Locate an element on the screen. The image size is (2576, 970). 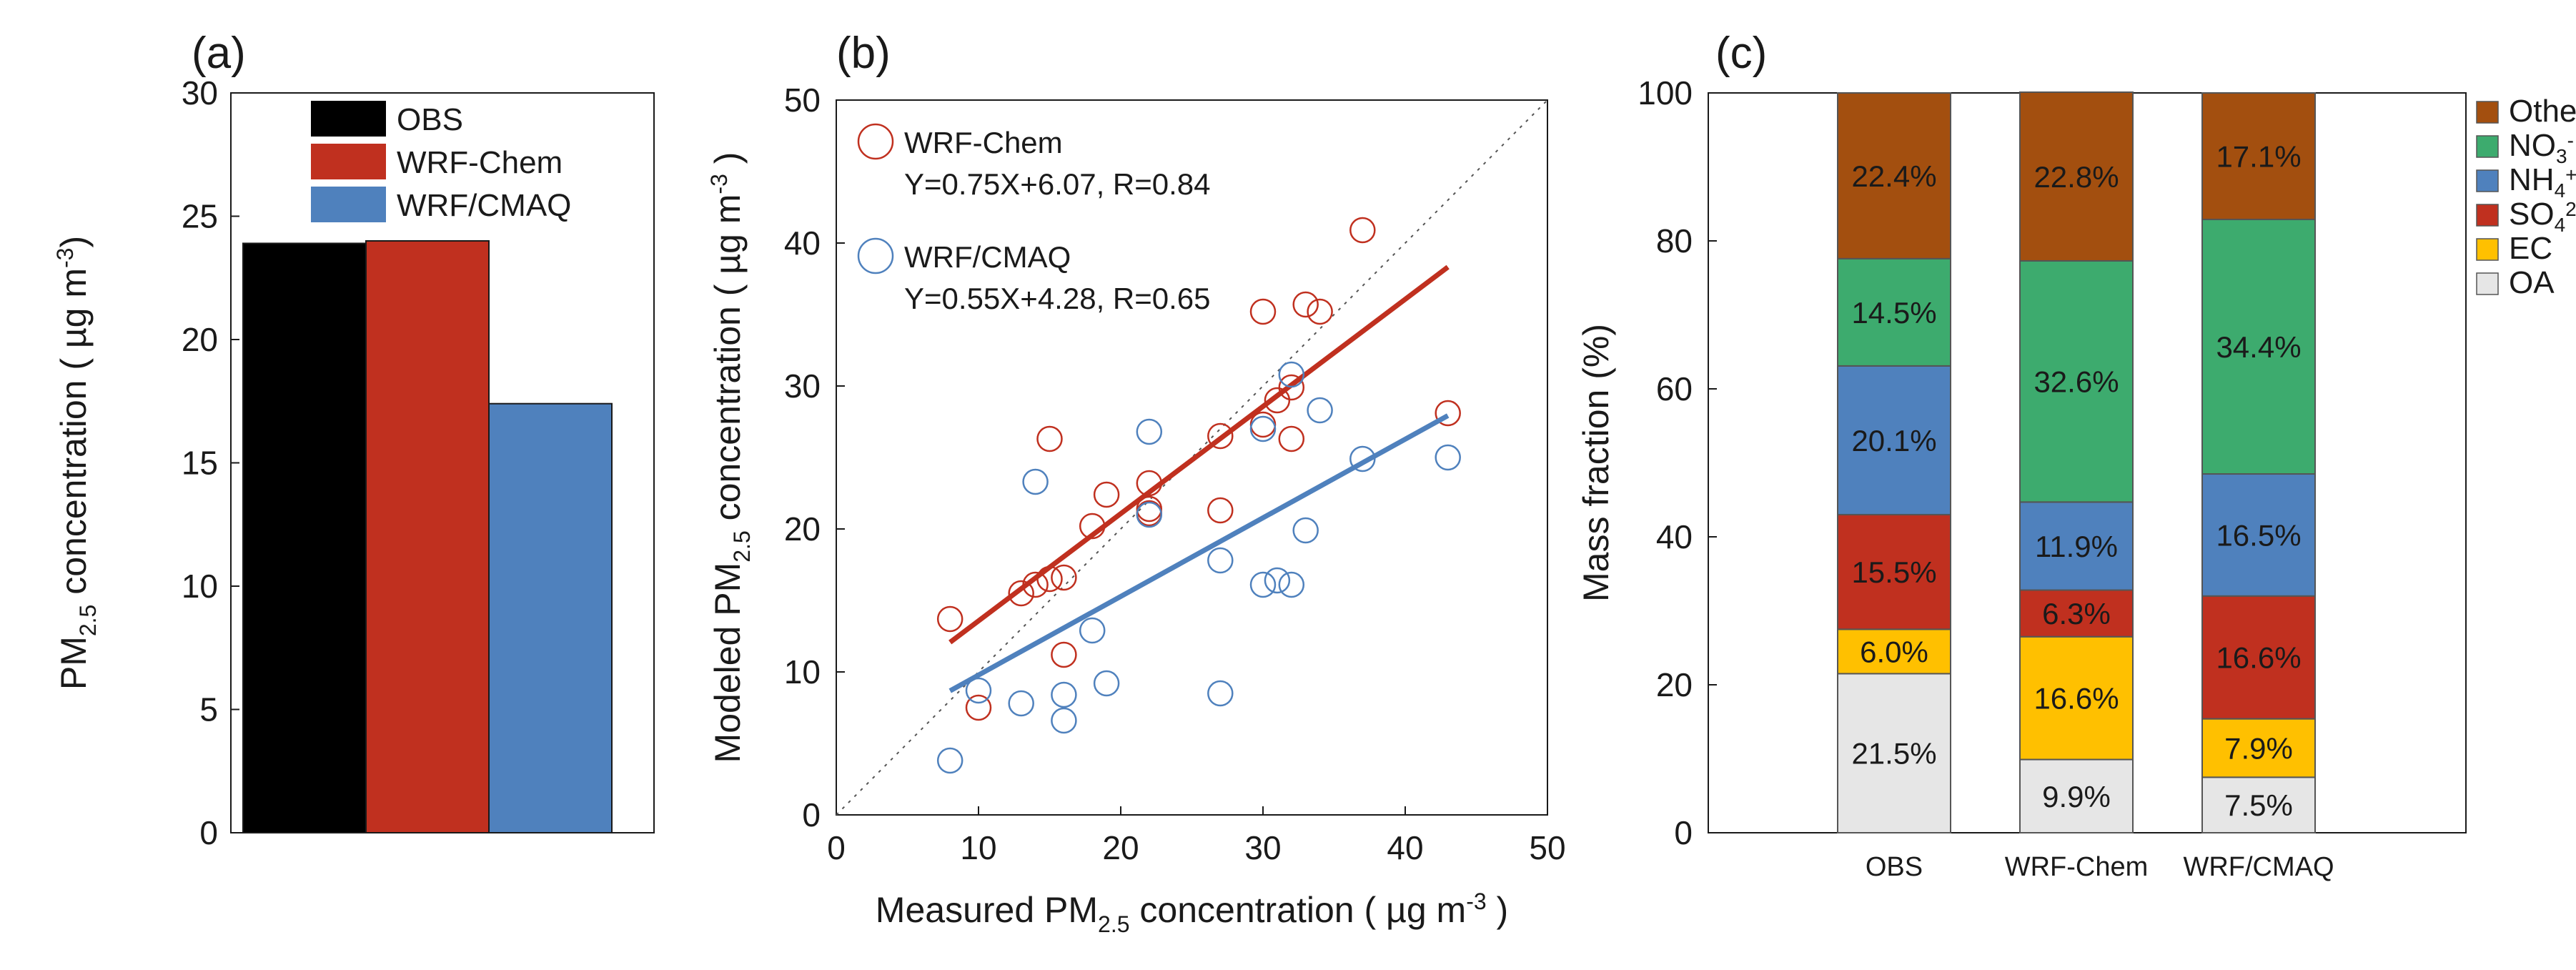
panel-c-legend-label: EC is located at coordinates (2531, 248).